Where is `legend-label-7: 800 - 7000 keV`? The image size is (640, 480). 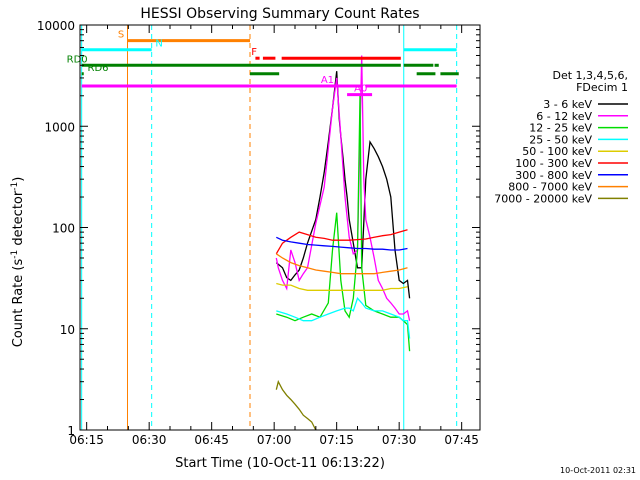 legend-label-7: 800 - 7000 keV is located at coordinates (550, 187).